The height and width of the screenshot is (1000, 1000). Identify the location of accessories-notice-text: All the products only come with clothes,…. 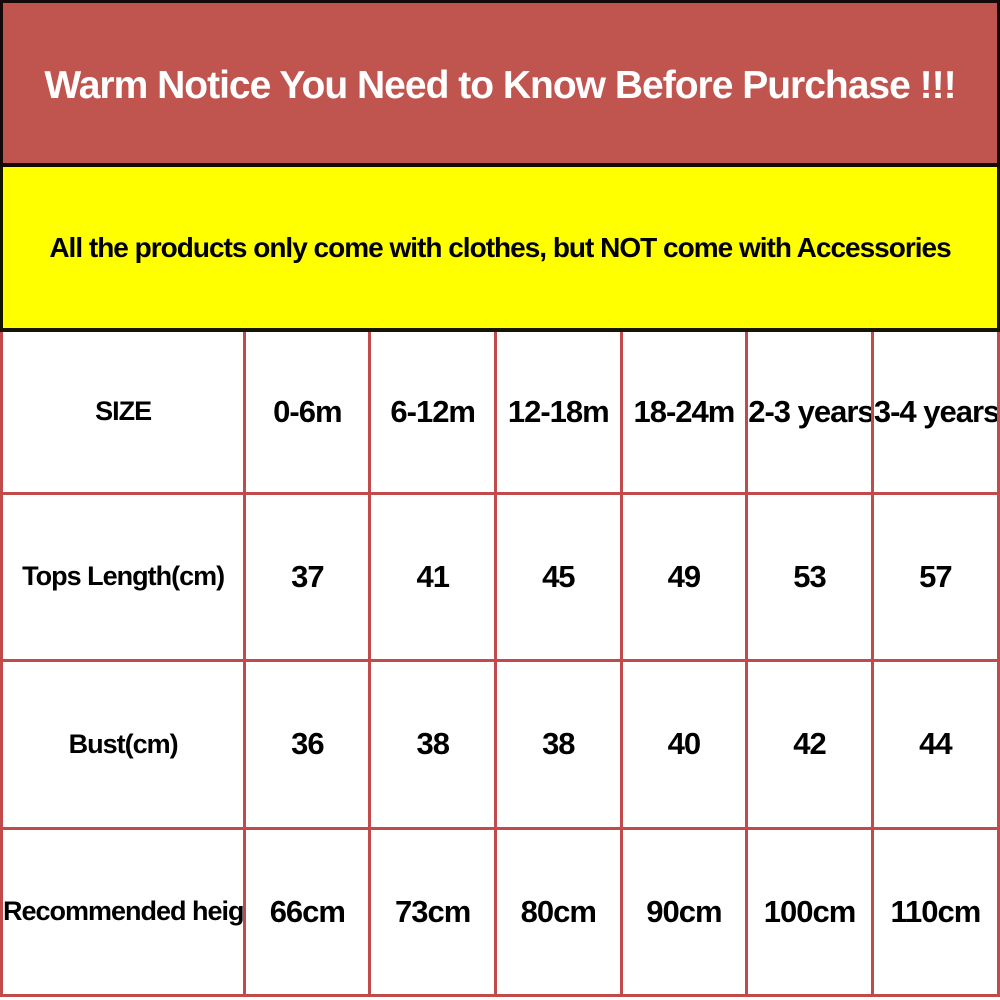
(500, 247).